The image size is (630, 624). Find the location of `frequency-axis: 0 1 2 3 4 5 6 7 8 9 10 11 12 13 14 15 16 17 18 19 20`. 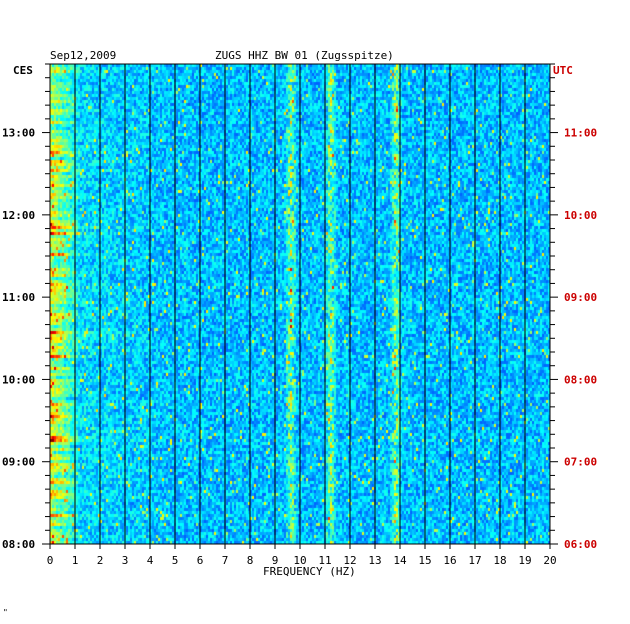

frequency-axis: 0 1 2 3 4 5 6 7 8 9 10 11 12 13 14 15 16 17 18 19 20 is located at coordinates (302, 555).